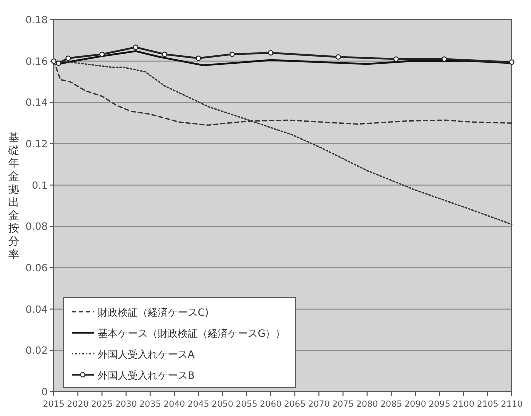 This screenshot has height=416, width=531. I want to click on x-tick-label: 2075, so click(343, 405).